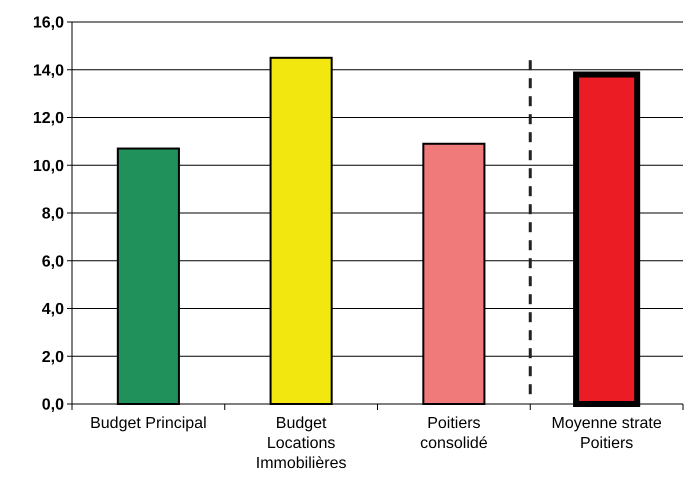  What do you see at coordinates (53, 309) in the screenshot?
I see `y-tick-label: 4,0` at bounding box center [53, 309].